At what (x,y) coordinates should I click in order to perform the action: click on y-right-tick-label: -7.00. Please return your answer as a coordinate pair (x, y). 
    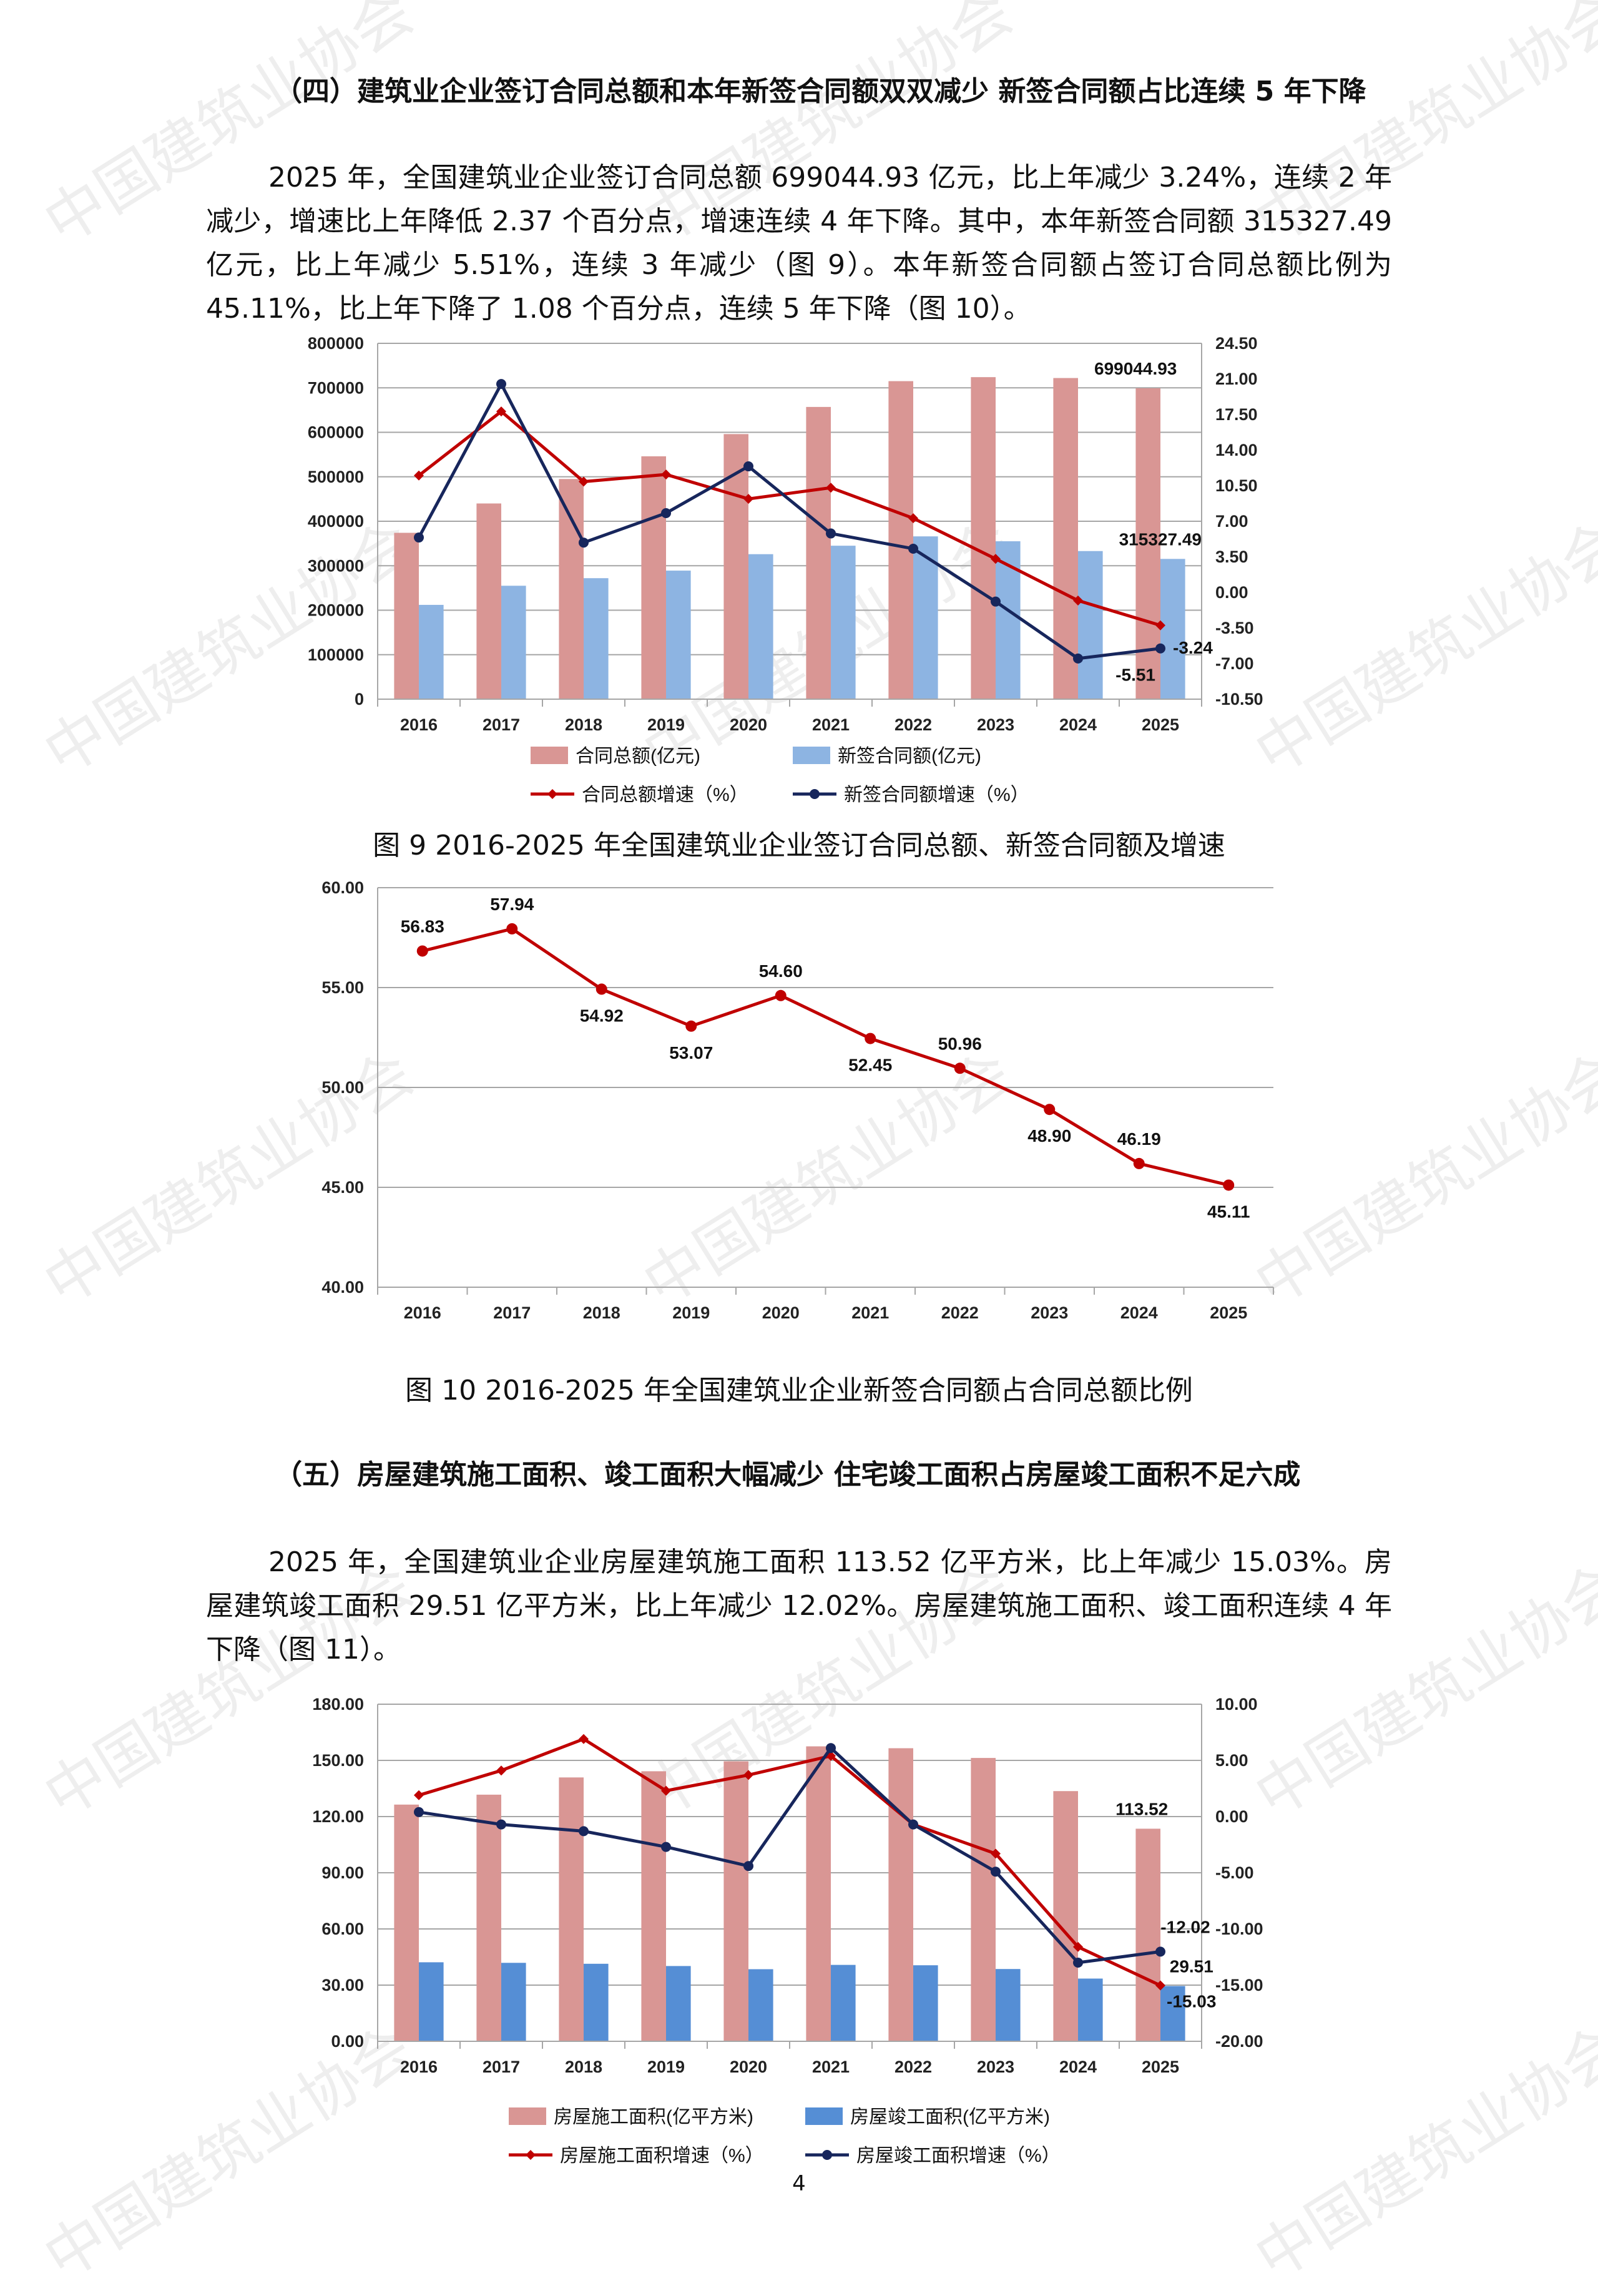
    Looking at the image, I should click on (1234, 663).